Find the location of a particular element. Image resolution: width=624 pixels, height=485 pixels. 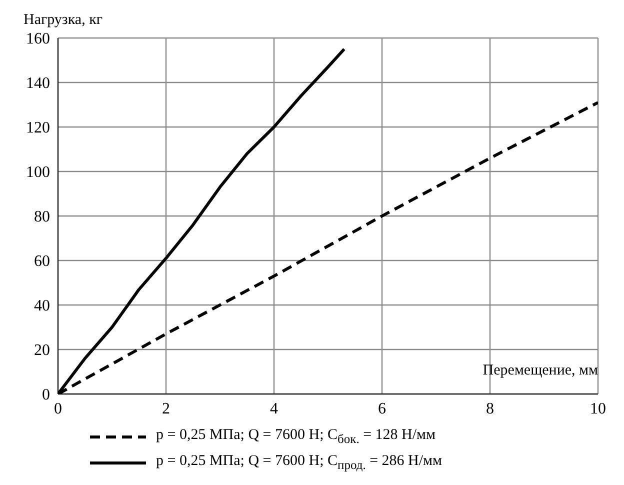

y-tick-label: 160 is located at coordinates (38, 39).